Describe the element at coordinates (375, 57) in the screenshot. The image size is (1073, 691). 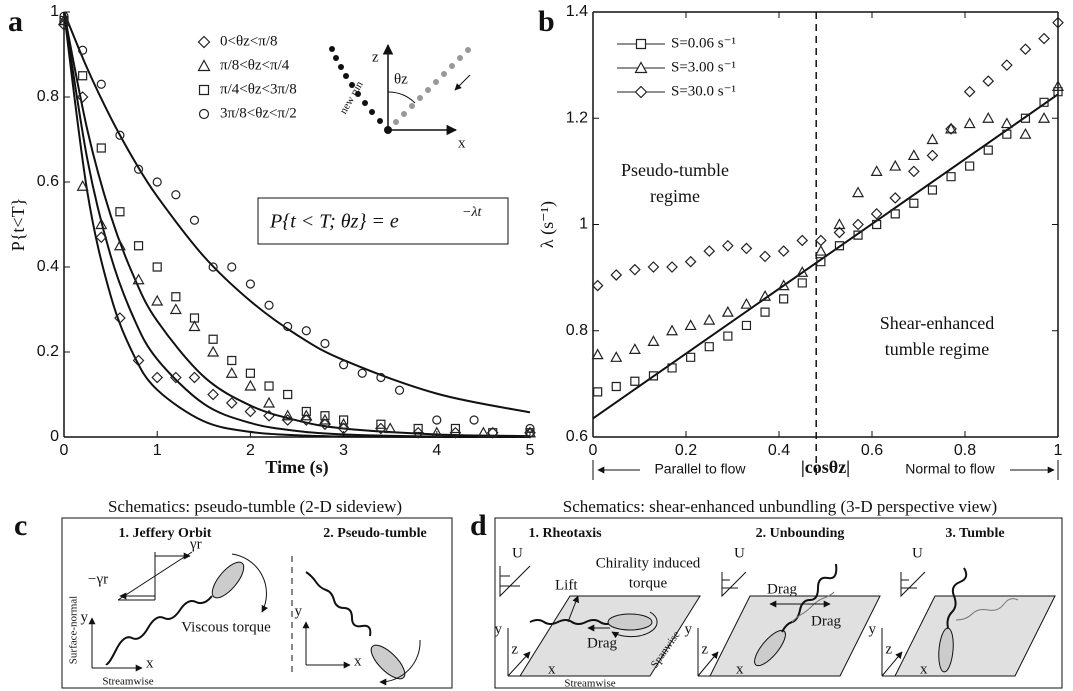
I see `inset-label: z` at that location.